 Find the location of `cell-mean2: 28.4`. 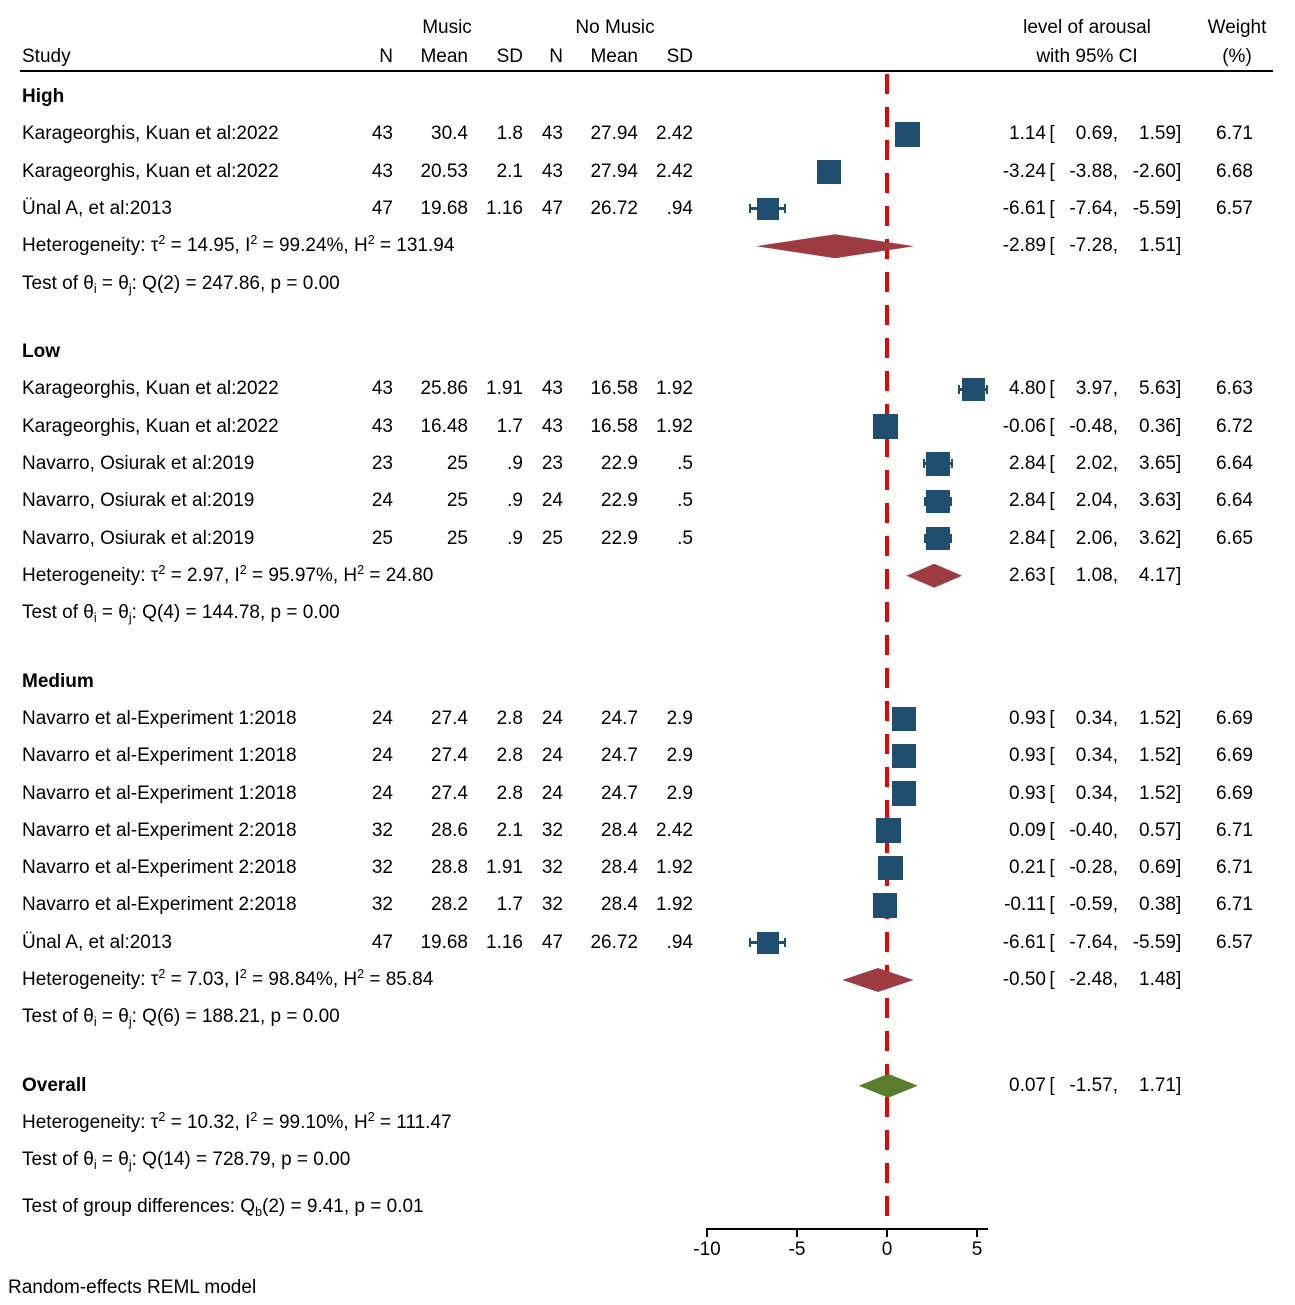

cell-mean2: 28.4 is located at coordinates (619, 868).